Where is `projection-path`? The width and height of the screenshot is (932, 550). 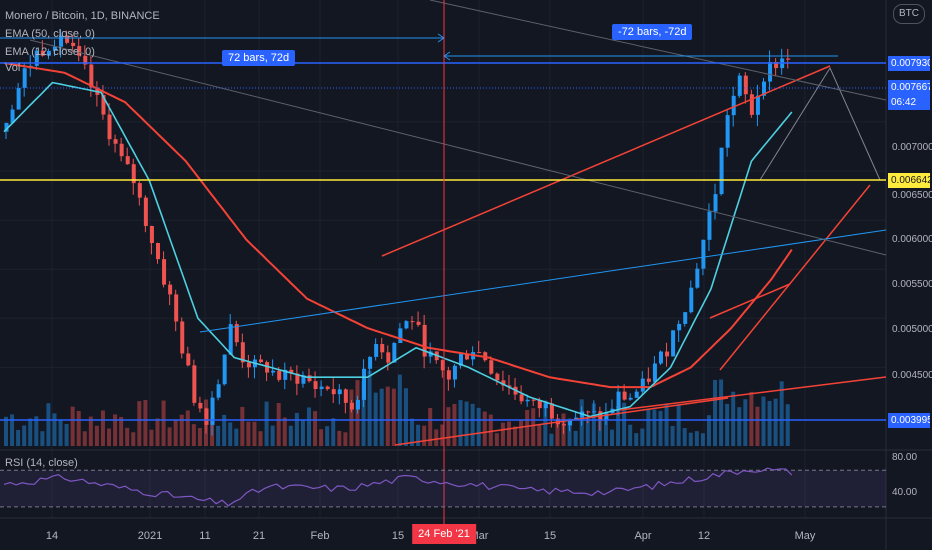 projection-path is located at coordinates (820, 123).